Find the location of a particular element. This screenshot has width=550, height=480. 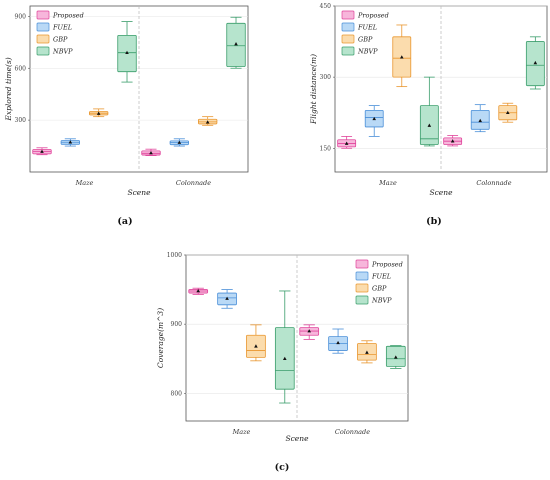

y-axis-label: Coverage(m^3) is located at coordinates (160, 338).